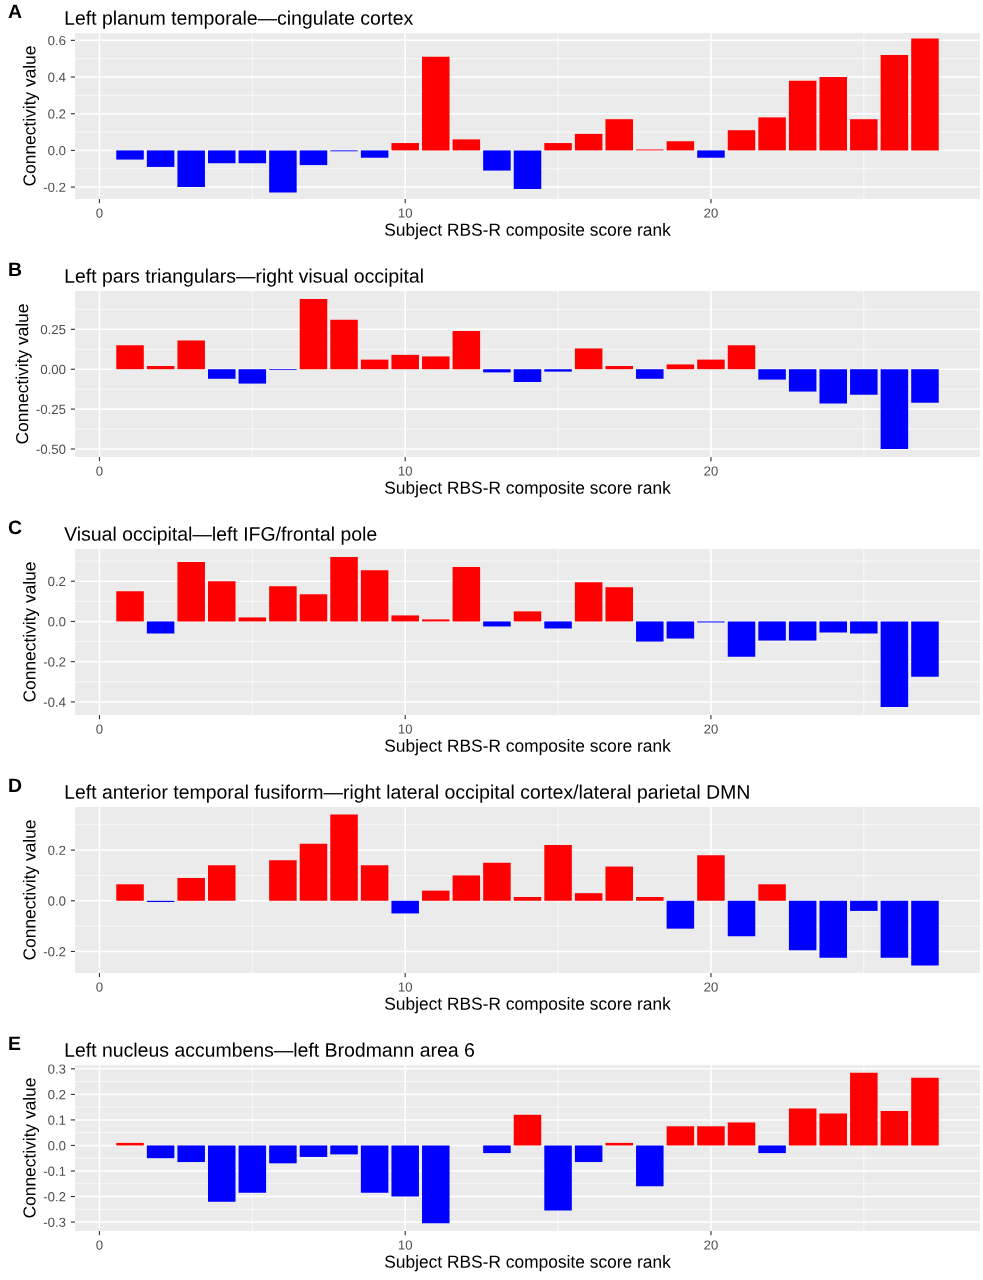 Image resolution: width=983 pixels, height=1280 pixels. I want to click on y-tick-label: 0.00, so click(53, 369).